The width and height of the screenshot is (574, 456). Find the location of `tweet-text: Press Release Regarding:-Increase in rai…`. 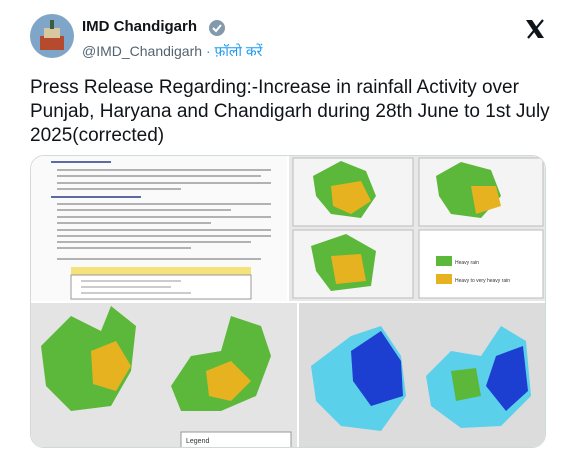

tweet-text: Press Release Regarding:-Increase in rai… is located at coordinates (290, 112).